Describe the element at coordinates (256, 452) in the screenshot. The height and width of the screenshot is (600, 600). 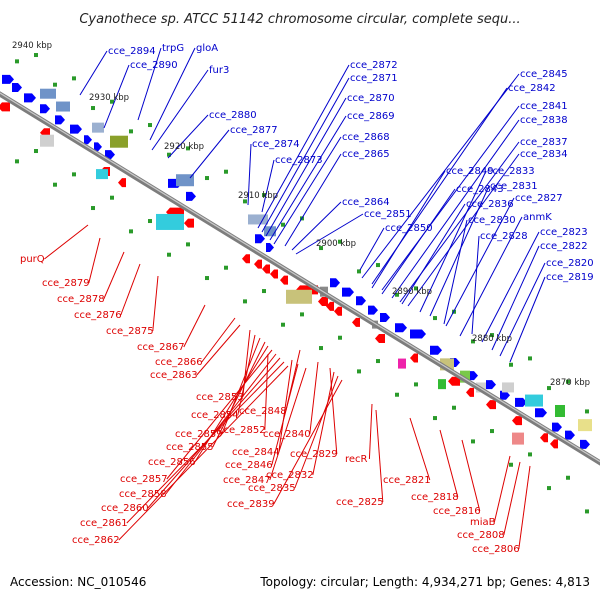
I see `gene-label-cce_2844: cce_2844` at that location.